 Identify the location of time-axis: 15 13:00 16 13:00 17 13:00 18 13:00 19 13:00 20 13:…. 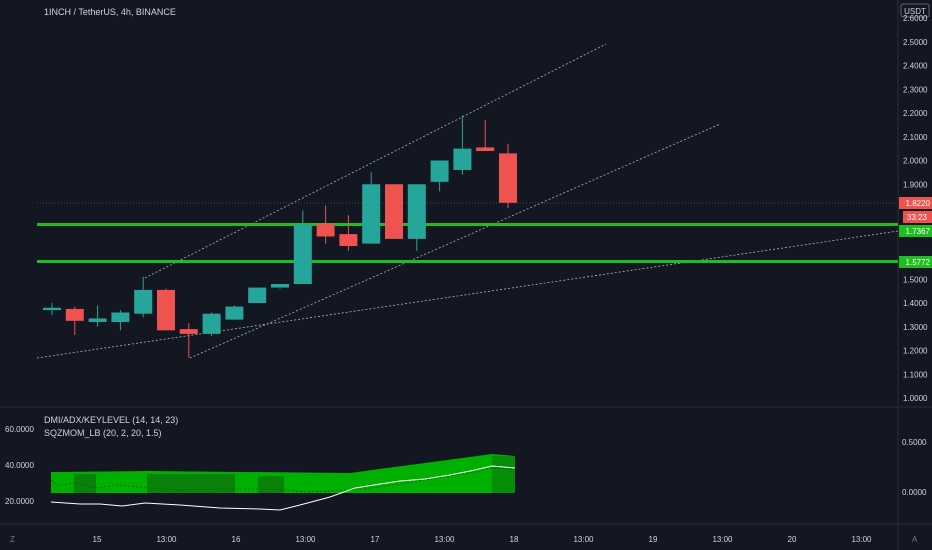
(483, 539).